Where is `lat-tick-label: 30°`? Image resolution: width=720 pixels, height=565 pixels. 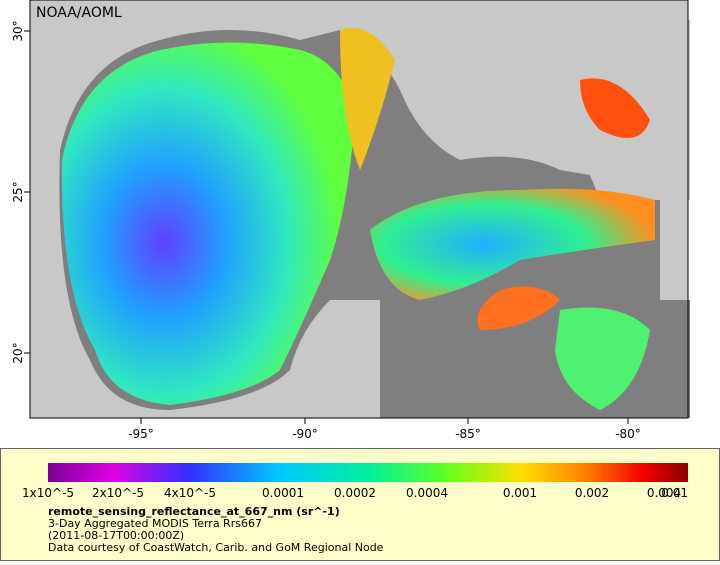 lat-tick-label: 30° is located at coordinates (18, 30).